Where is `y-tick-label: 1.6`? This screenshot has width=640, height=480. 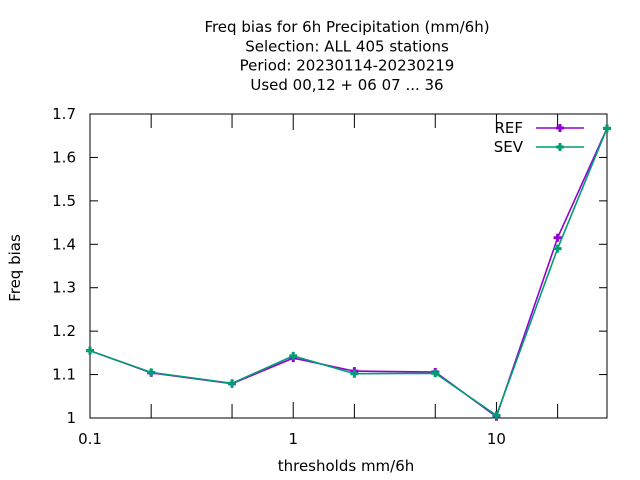 y-tick-label: 1.6 is located at coordinates (64, 157).